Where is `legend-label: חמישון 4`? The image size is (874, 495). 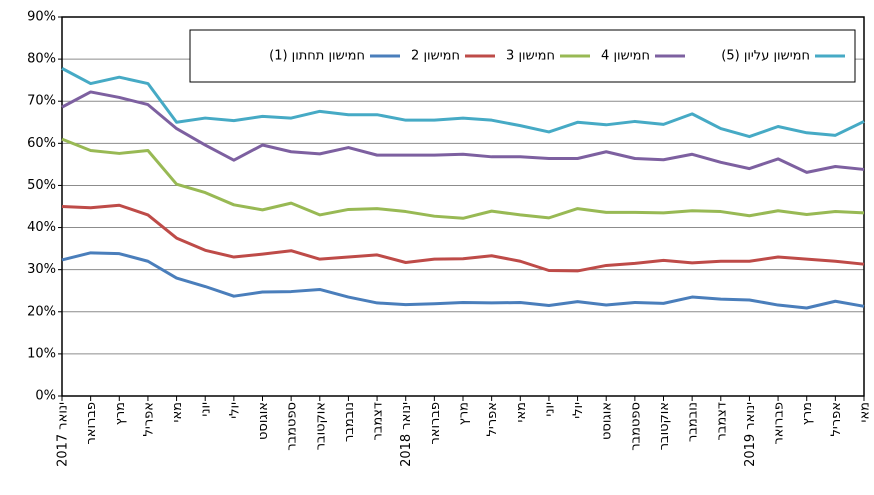 legend-label: חמישון 4 is located at coordinates (625, 56).